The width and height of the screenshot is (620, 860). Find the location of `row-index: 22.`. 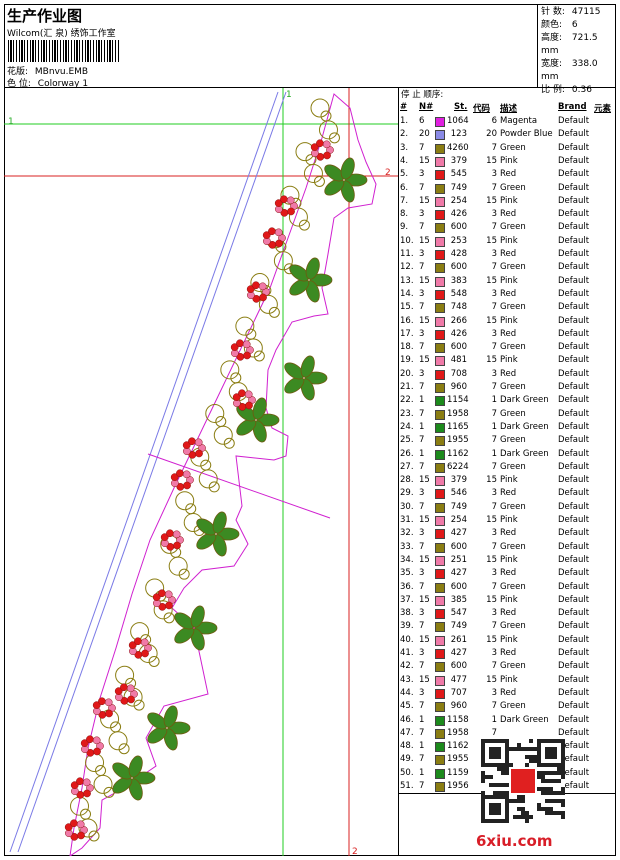

row-index: 22. is located at coordinates (407, 400).